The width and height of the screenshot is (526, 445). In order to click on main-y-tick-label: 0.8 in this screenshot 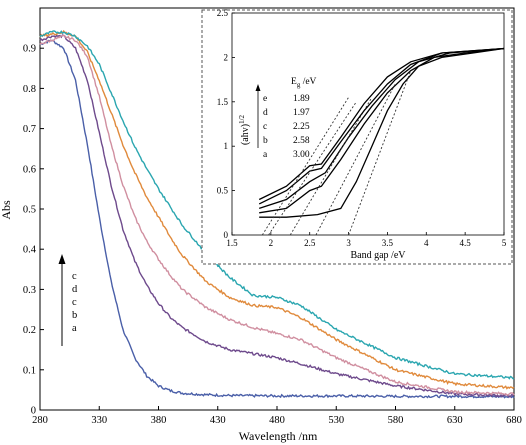, I will do `click(29, 89)`.